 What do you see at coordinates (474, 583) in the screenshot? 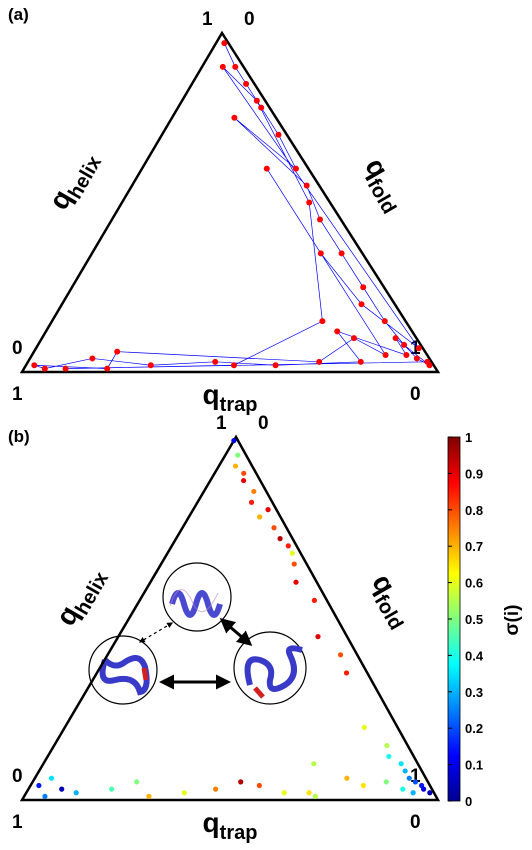
I see `colorbar-tick-label: 0.6` at bounding box center [474, 583].